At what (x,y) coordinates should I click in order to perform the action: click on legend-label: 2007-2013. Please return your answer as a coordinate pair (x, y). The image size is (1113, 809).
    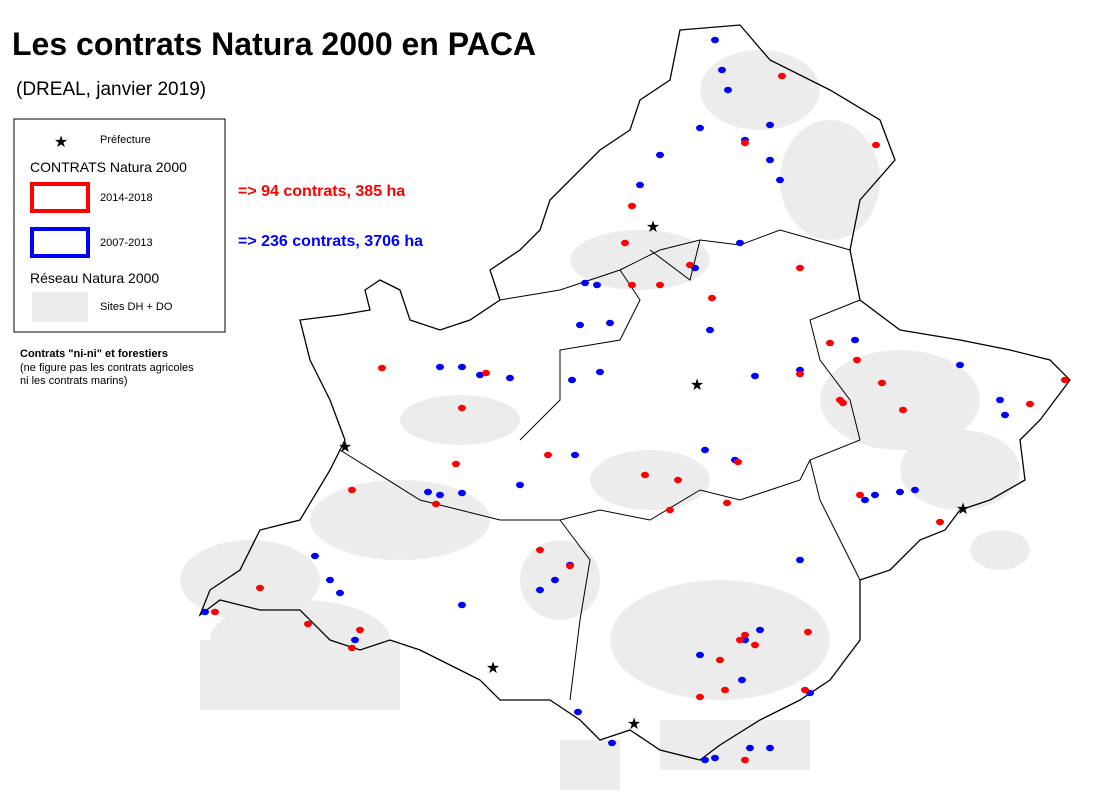
    Looking at the image, I should click on (126, 243).